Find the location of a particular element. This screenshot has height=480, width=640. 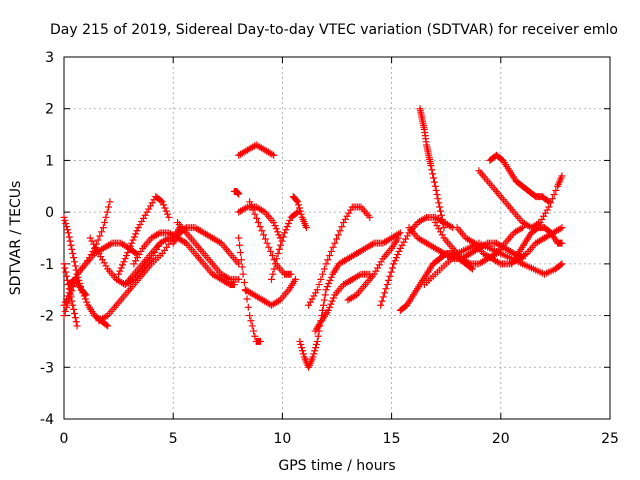

y-tick-labels: -4 -3 -2 -1 0 1 2 3 is located at coordinates (47, 239).